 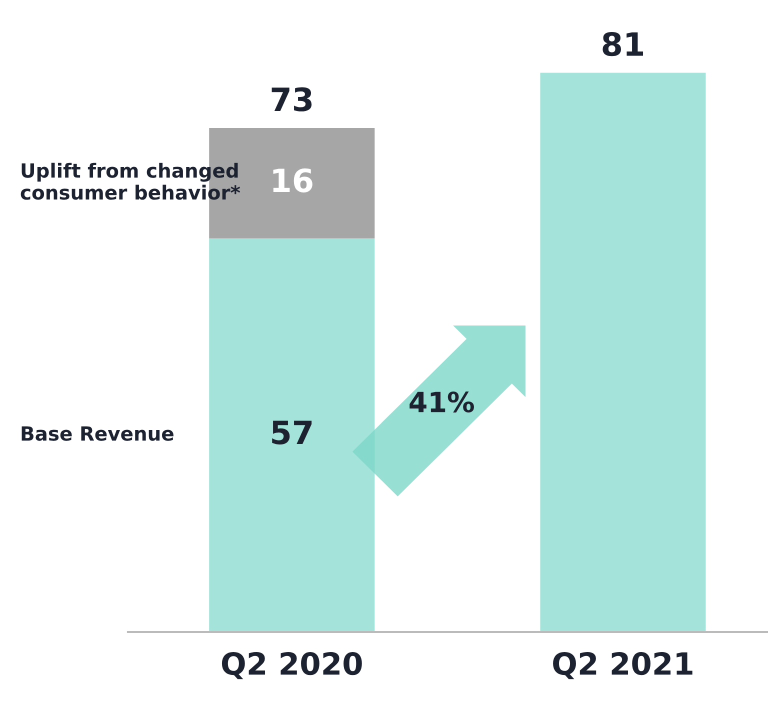 What do you see at coordinates (130, 181) in the screenshot?
I see `series-label: Uplift from changed consumer behavior*` at bounding box center [130, 181].